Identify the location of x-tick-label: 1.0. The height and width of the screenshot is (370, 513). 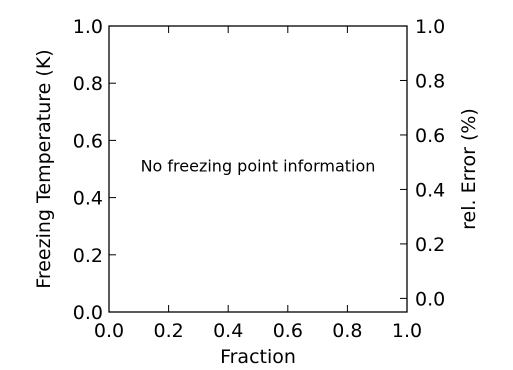
(407, 331).